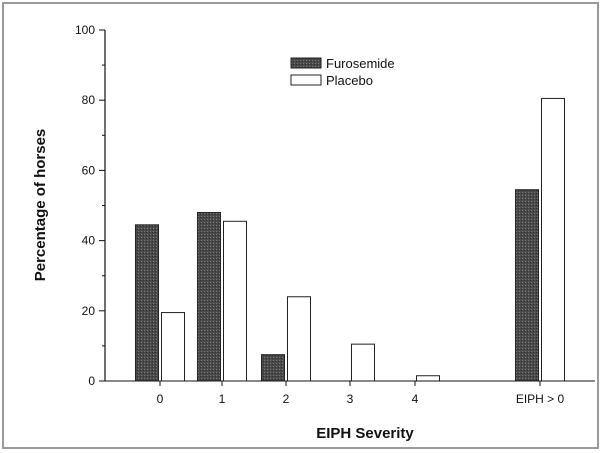  What do you see at coordinates (306, 63) in the screenshot?
I see `legend-swatch-furosemide` at bounding box center [306, 63].